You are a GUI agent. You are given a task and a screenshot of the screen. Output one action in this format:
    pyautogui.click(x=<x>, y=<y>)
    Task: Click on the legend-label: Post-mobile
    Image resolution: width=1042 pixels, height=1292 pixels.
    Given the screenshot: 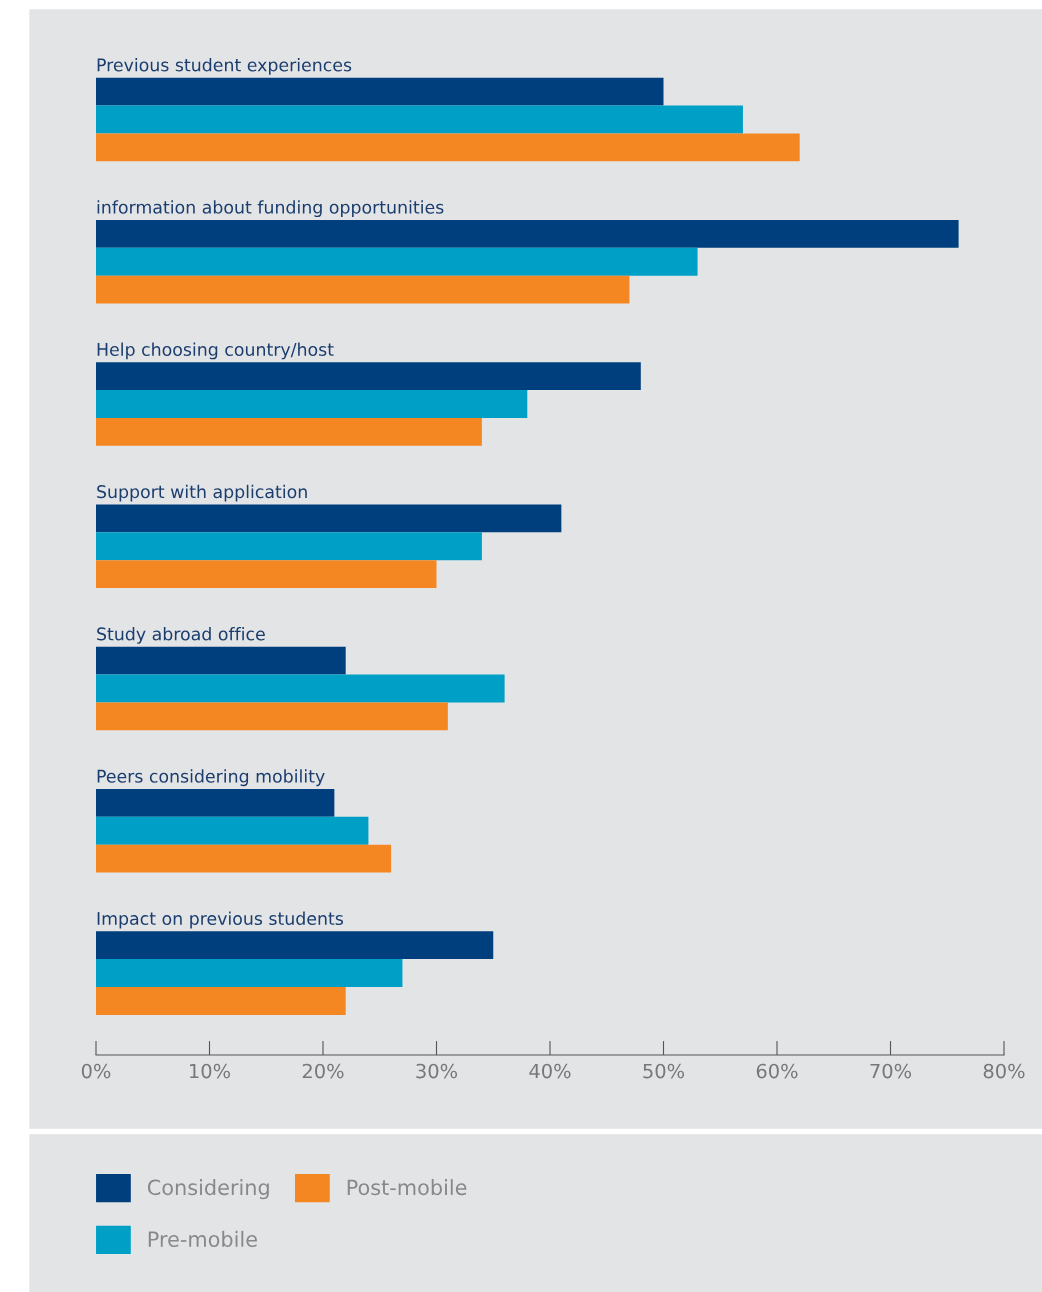 What is the action you would take?
    pyautogui.click(x=407, y=1187)
    